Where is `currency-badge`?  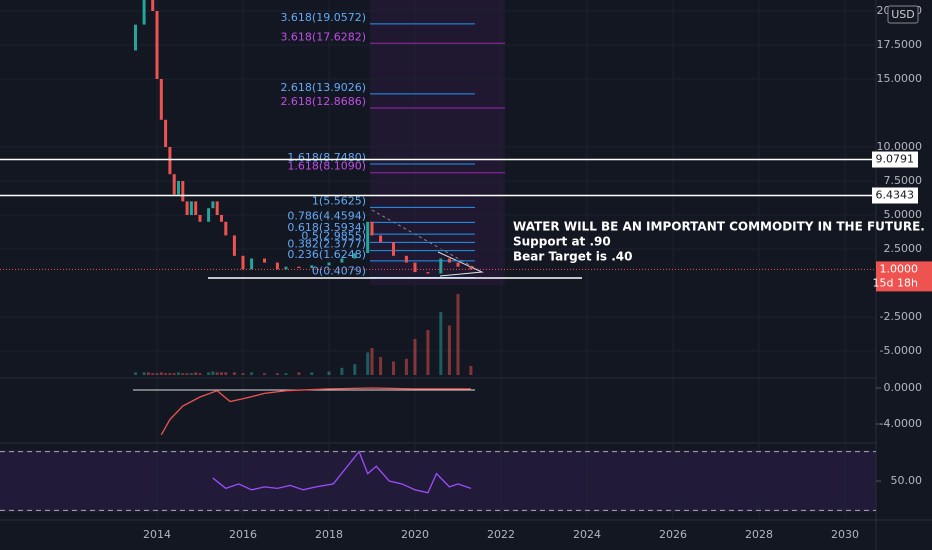 currency-badge is located at coordinates (903, 14).